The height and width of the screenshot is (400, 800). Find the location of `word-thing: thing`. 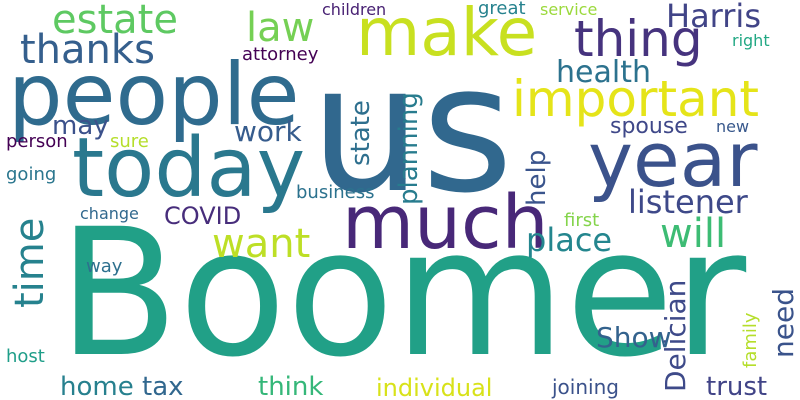

word-thing: thing is located at coordinates (638, 39).